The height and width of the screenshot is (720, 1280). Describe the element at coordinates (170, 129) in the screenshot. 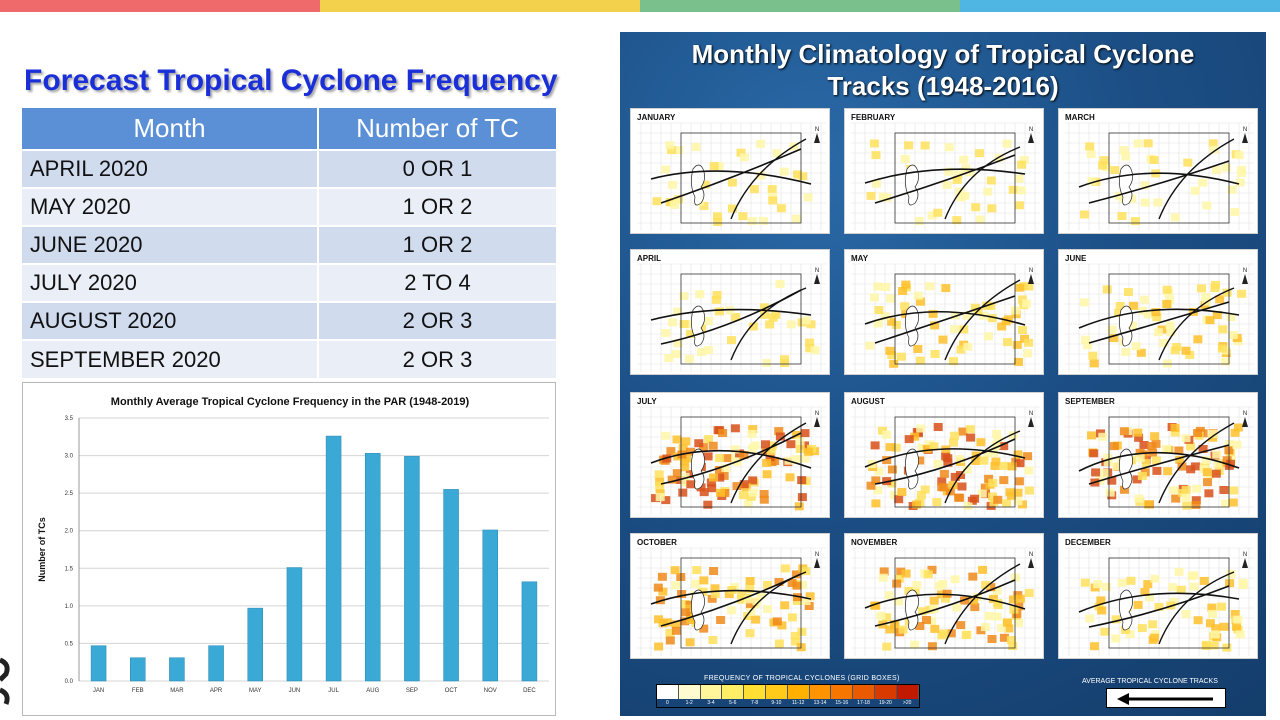

I see `header-month: Month` at that location.